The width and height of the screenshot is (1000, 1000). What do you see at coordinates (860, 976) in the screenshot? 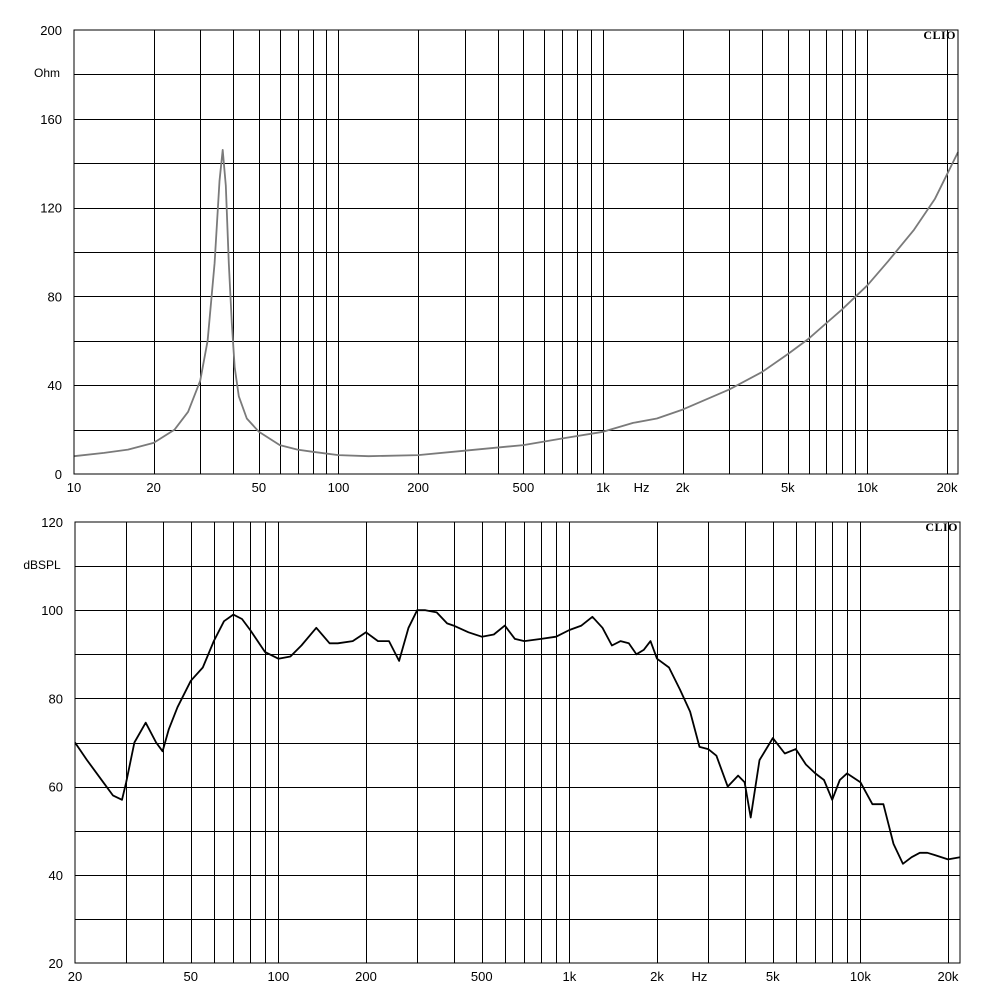
I see `spl-x-tick-label: 10k` at bounding box center [860, 976].